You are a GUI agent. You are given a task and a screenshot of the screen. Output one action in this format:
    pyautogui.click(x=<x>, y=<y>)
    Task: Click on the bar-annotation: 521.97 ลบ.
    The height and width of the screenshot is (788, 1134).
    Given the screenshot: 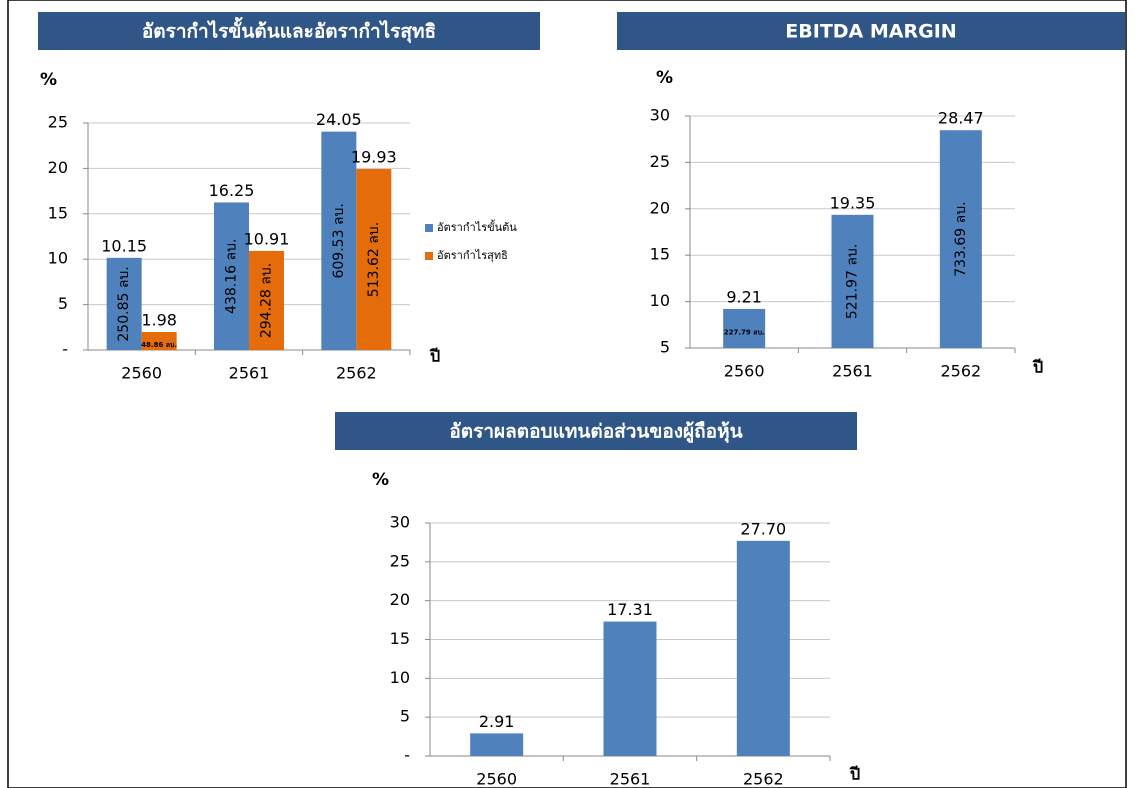 What is the action you would take?
    pyautogui.click(x=853, y=281)
    